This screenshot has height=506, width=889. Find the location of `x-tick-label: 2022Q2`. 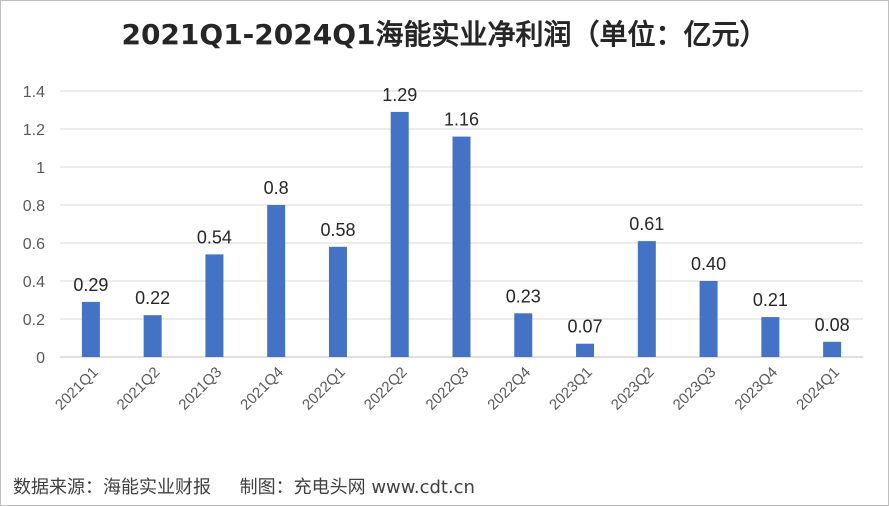

x-tick-label: 2022Q2 is located at coordinates (386, 389).